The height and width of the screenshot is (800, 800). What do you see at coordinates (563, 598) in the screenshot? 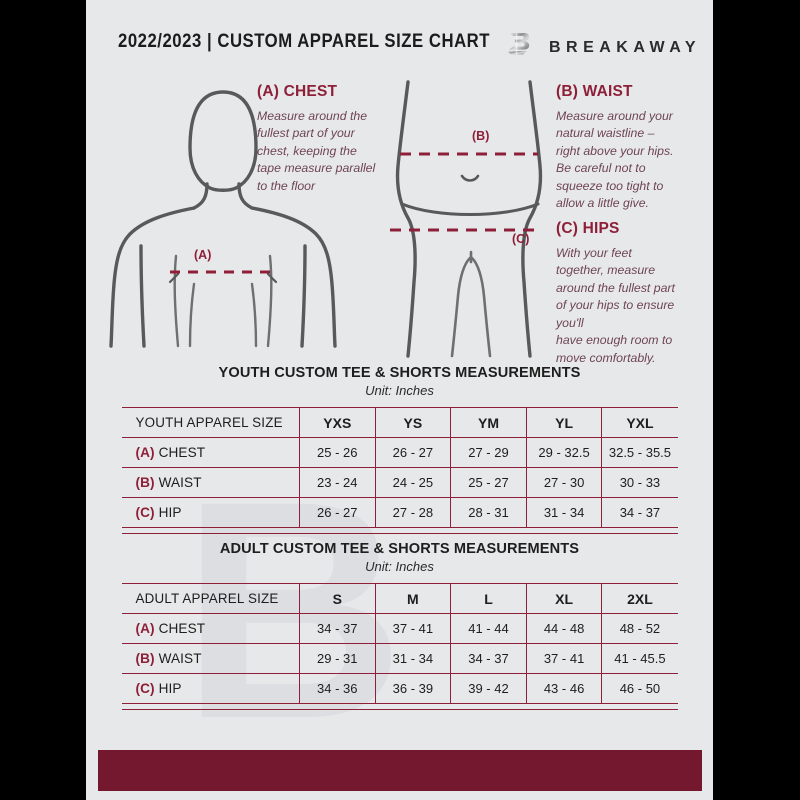
I see `adult-col-4: XL` at bounding box center [563, 598].